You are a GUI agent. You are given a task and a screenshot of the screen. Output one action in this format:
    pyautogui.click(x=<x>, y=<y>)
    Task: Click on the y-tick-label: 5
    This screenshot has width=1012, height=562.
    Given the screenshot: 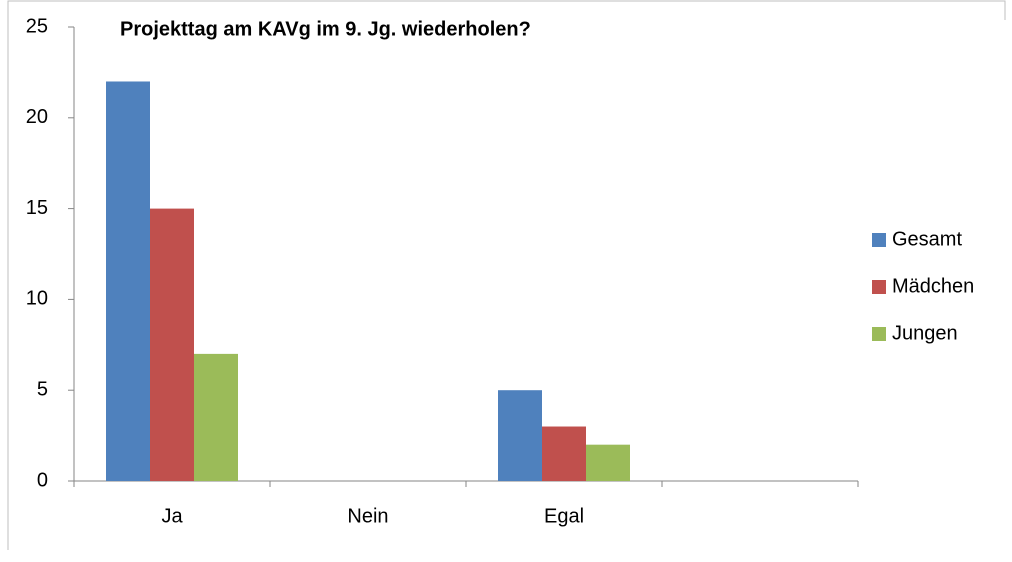 What is the action you would take?
    pyautogui.click(x=42, y=389)
    